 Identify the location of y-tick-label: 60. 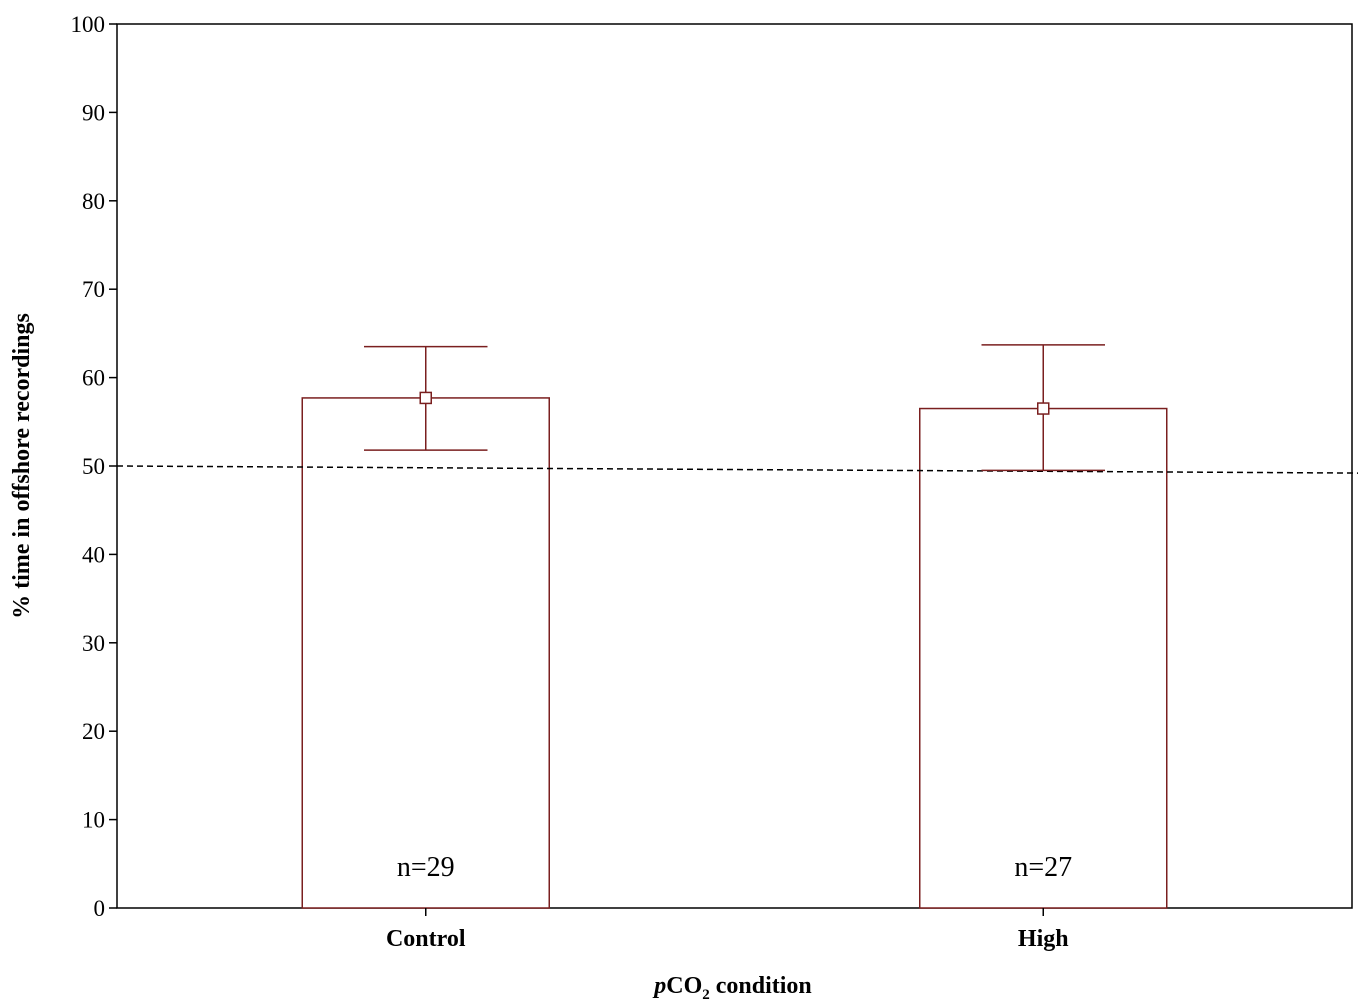
(93, 378).